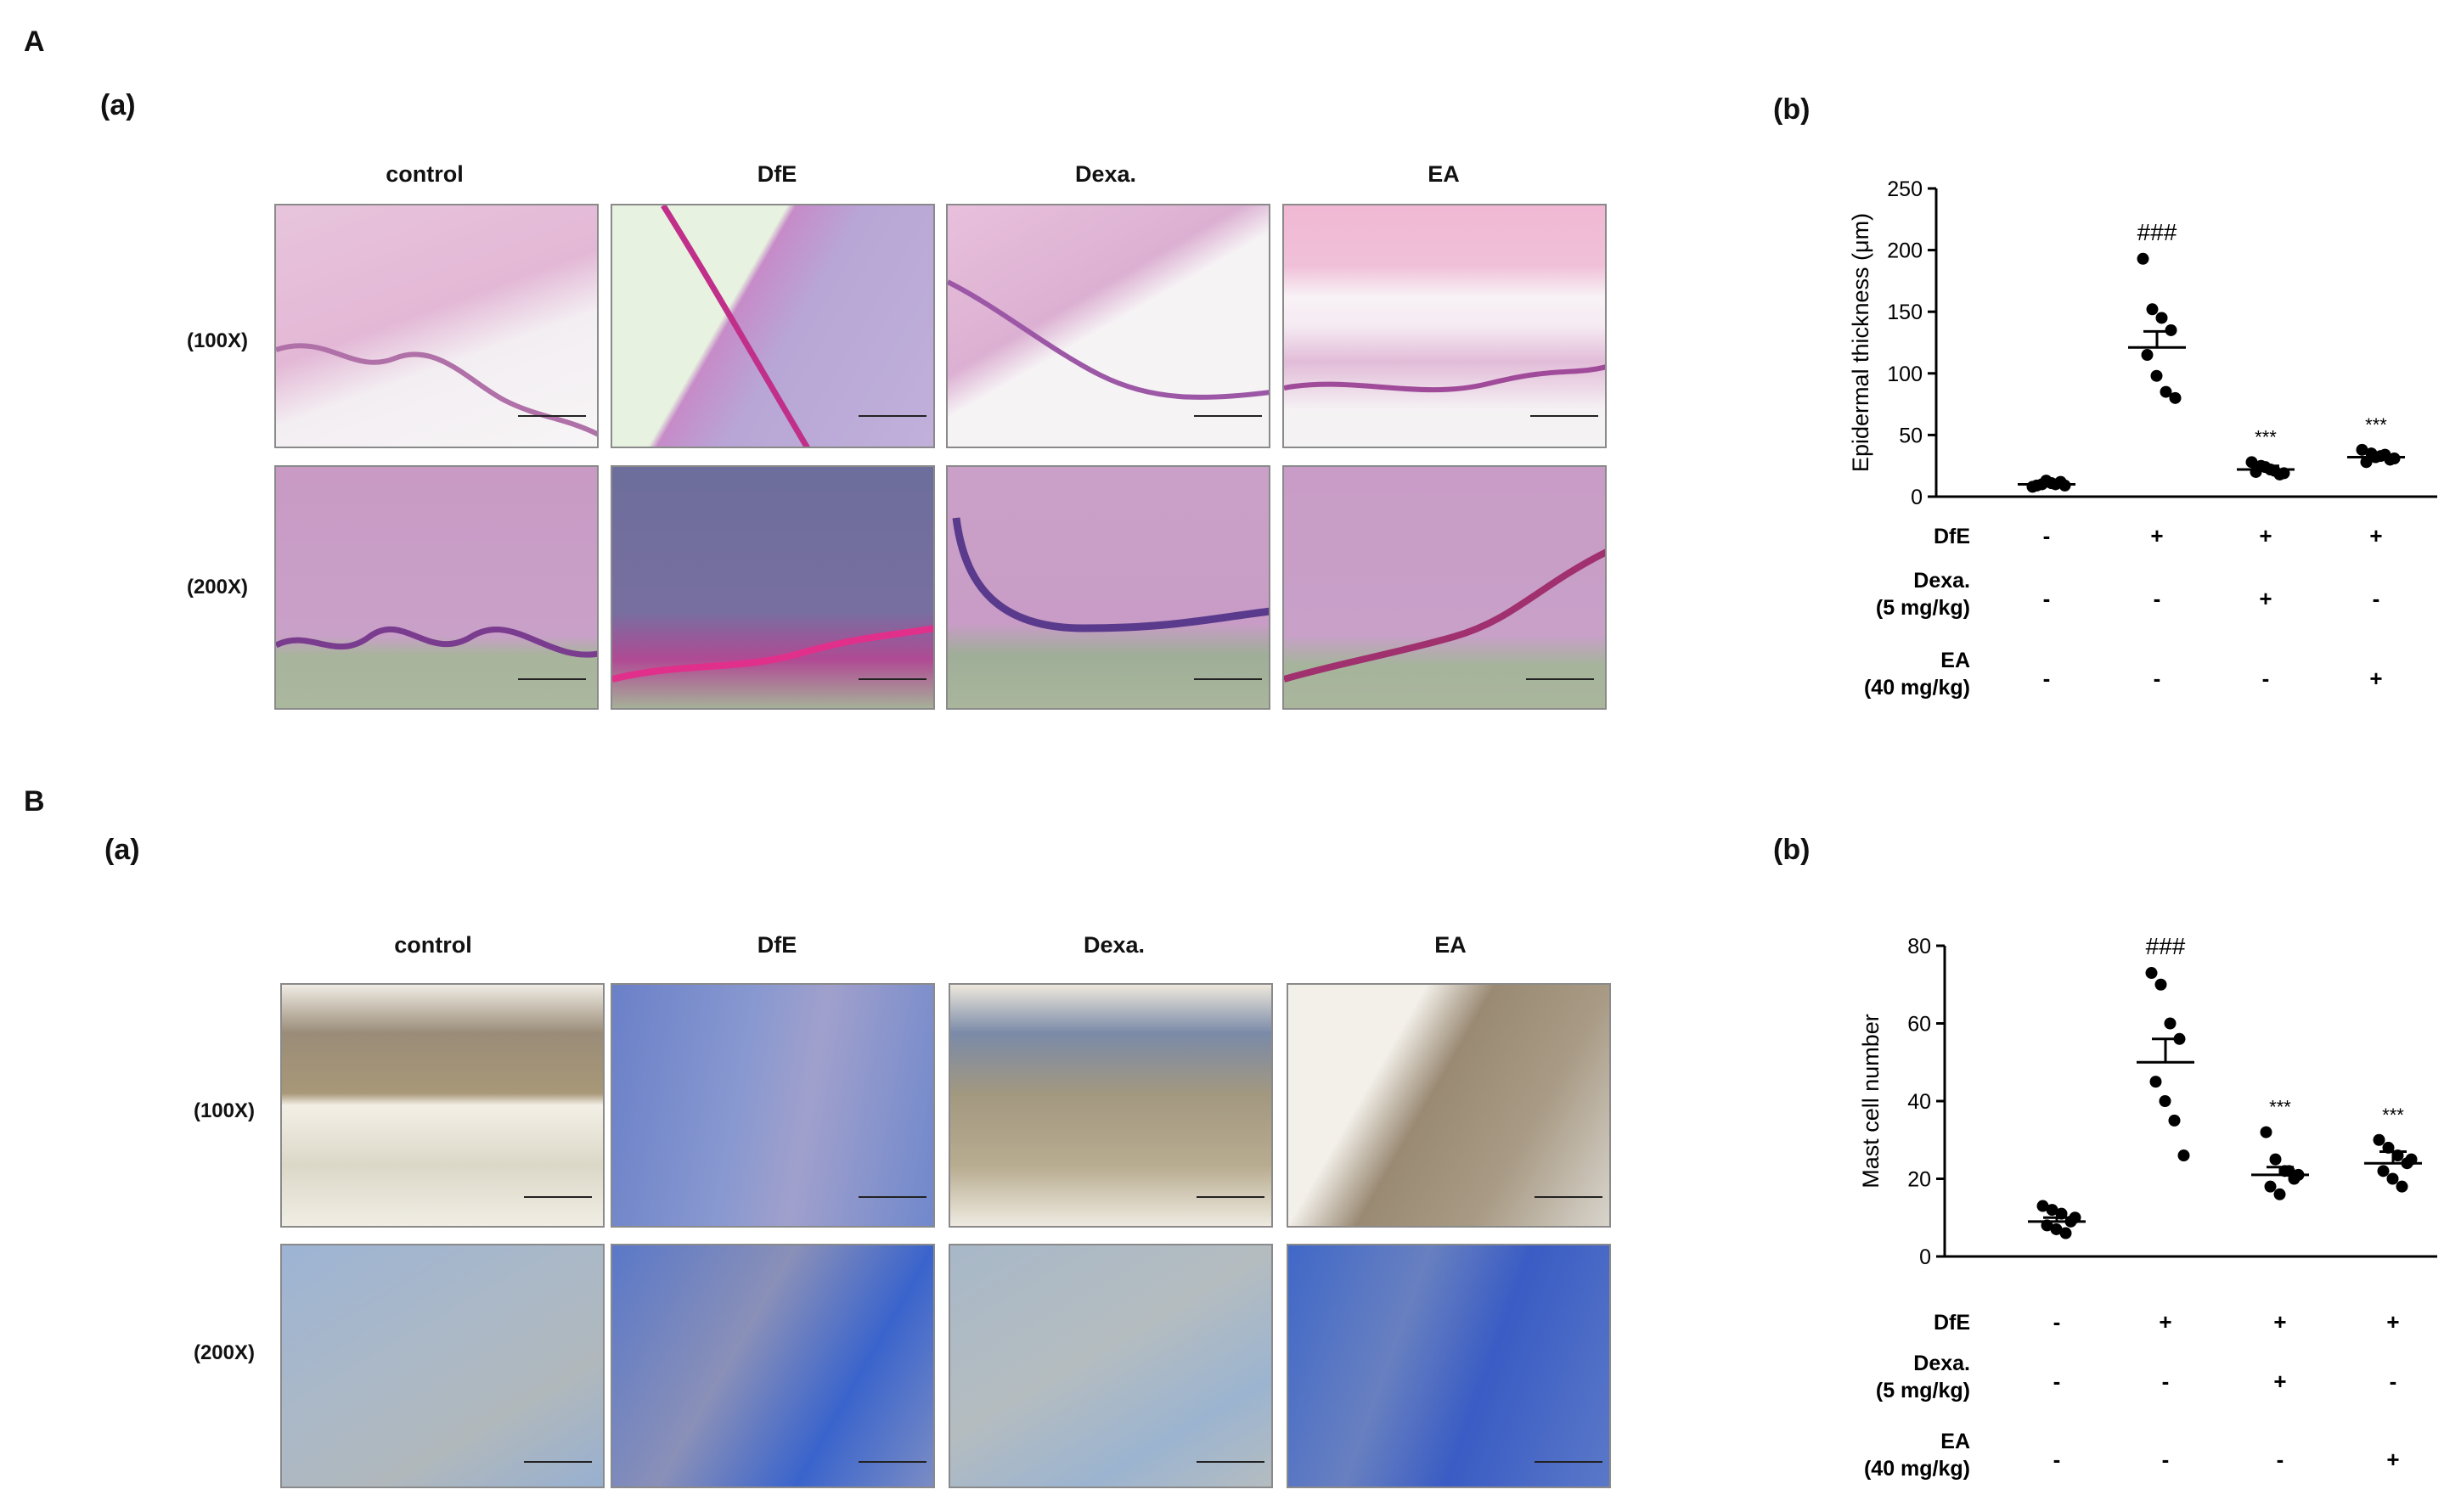 The height and width of the screenshot is (1512, 2461). What do you see at coordinates (777, 945) in the screenshot?
I see `b-col-label-dfe: DfE` at bounding box center [777, 945].